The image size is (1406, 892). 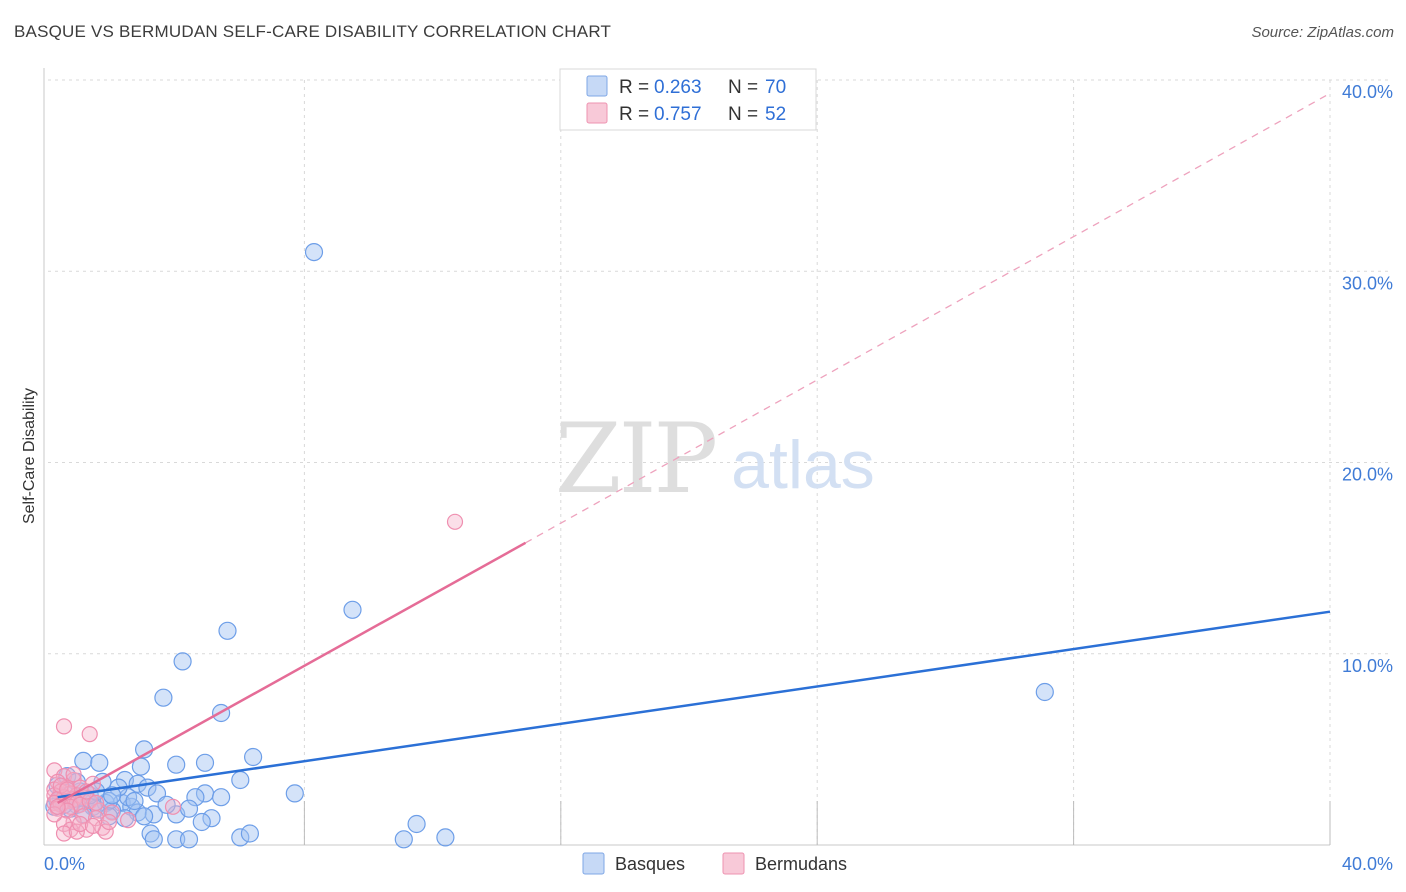 I want to click on bermudans-trend-line, so click(x=292, y=673).